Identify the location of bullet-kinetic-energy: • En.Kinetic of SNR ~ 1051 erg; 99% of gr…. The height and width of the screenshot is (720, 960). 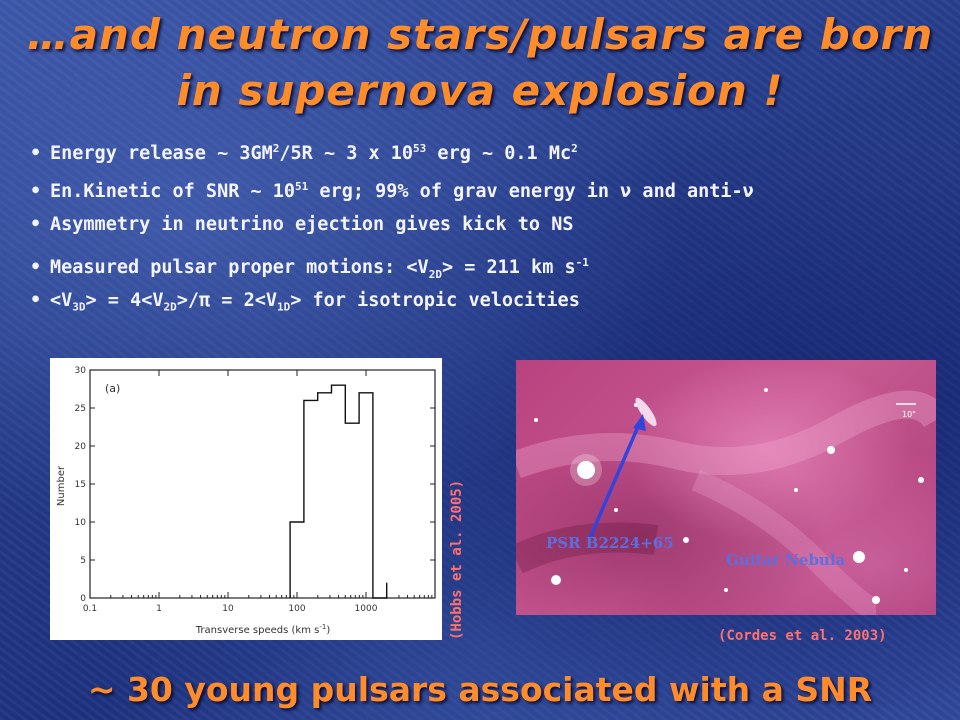
(490, 193).